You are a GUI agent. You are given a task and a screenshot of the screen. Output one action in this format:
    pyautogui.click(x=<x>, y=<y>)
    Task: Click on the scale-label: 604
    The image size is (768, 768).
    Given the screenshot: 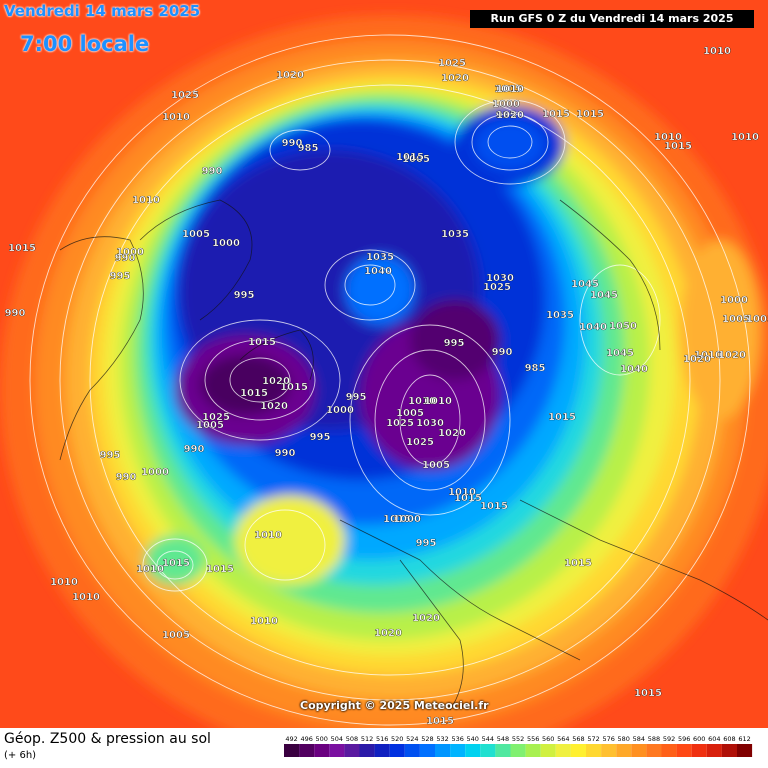 What is the action you would take?
    pyautogui.click(x=714, y=739)
    